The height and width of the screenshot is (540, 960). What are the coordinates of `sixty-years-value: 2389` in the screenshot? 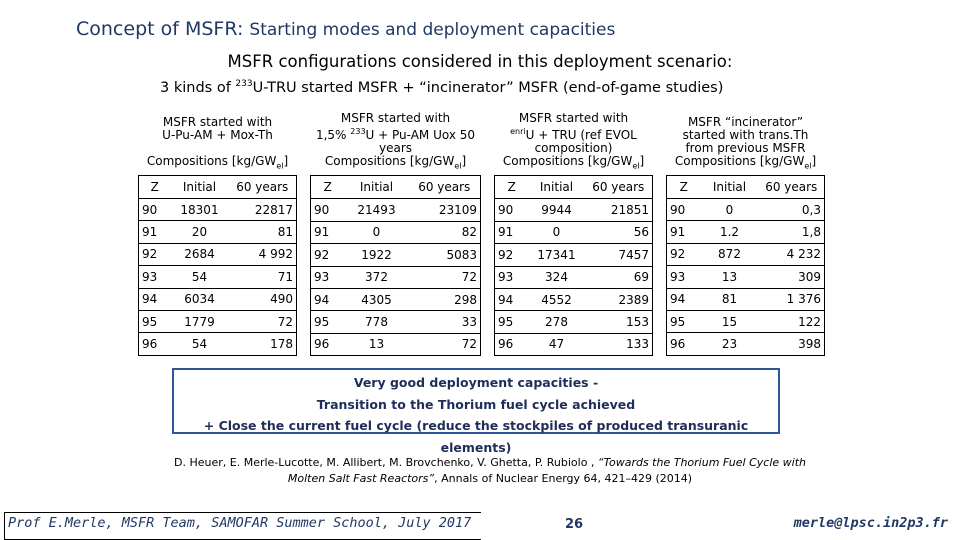 It's located at (618, 300).